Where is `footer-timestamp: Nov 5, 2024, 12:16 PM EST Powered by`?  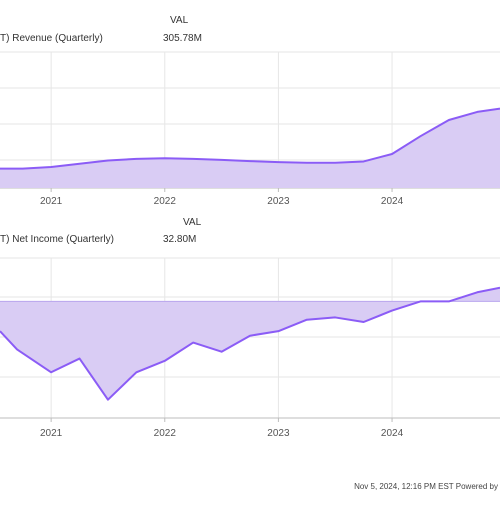
footer-timestamp: Nov 5, 2024, 12:16 PM EST Powered by is located at coordinates (426, 486).